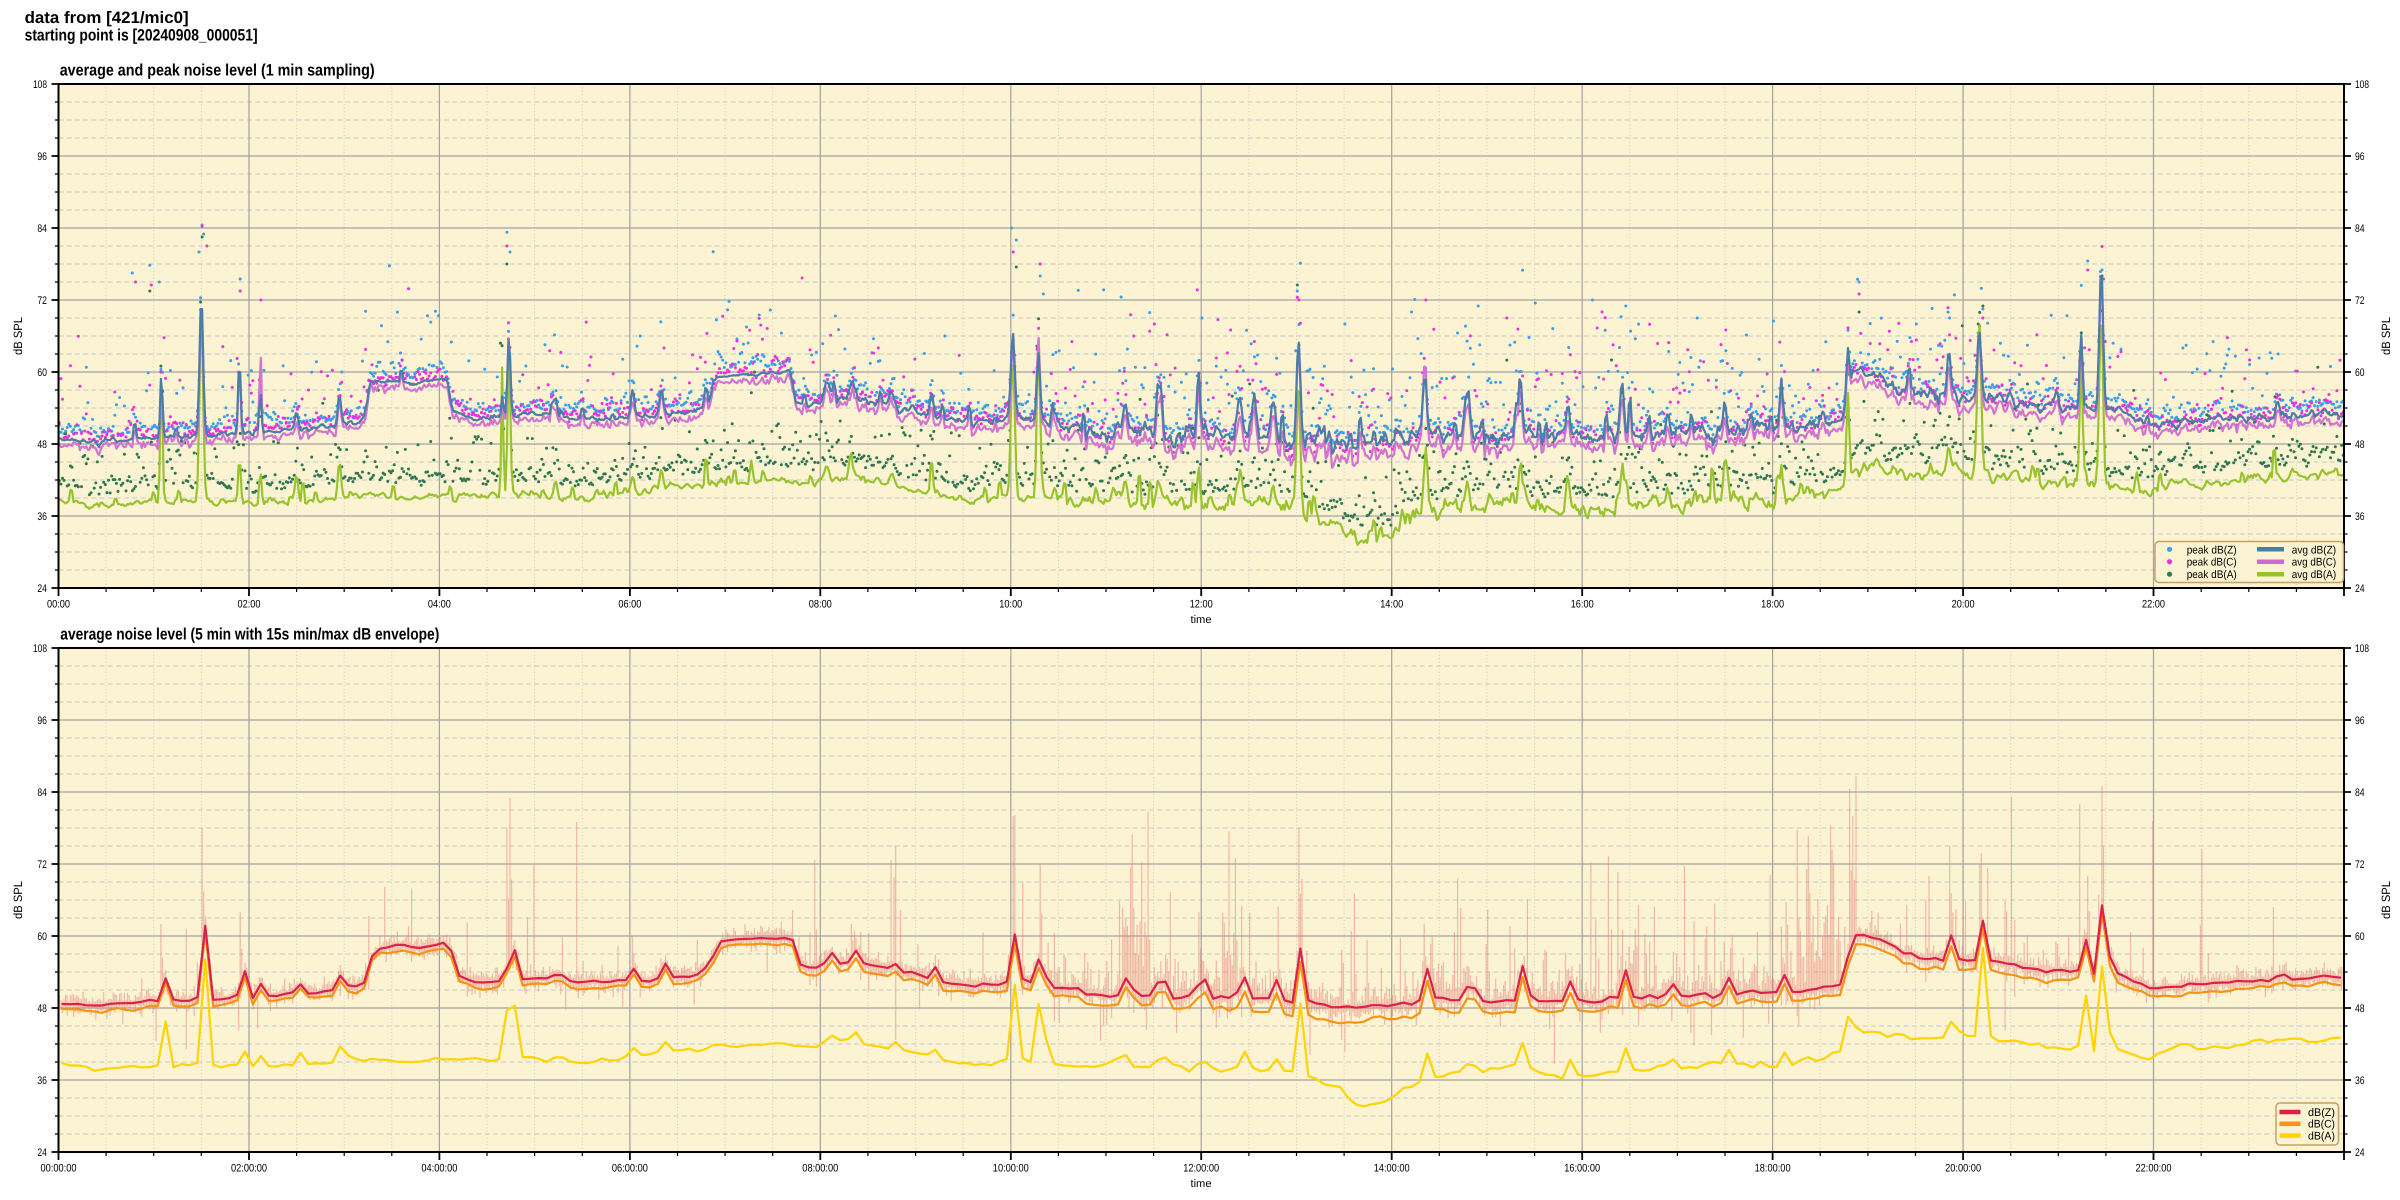 Image resolution: width=2400 pixels, height=1200 pixels. What do you see at coordinates (439, 604) in the screenshot?
I see `svg-text: 04:00` at bounding box center [439, 604].